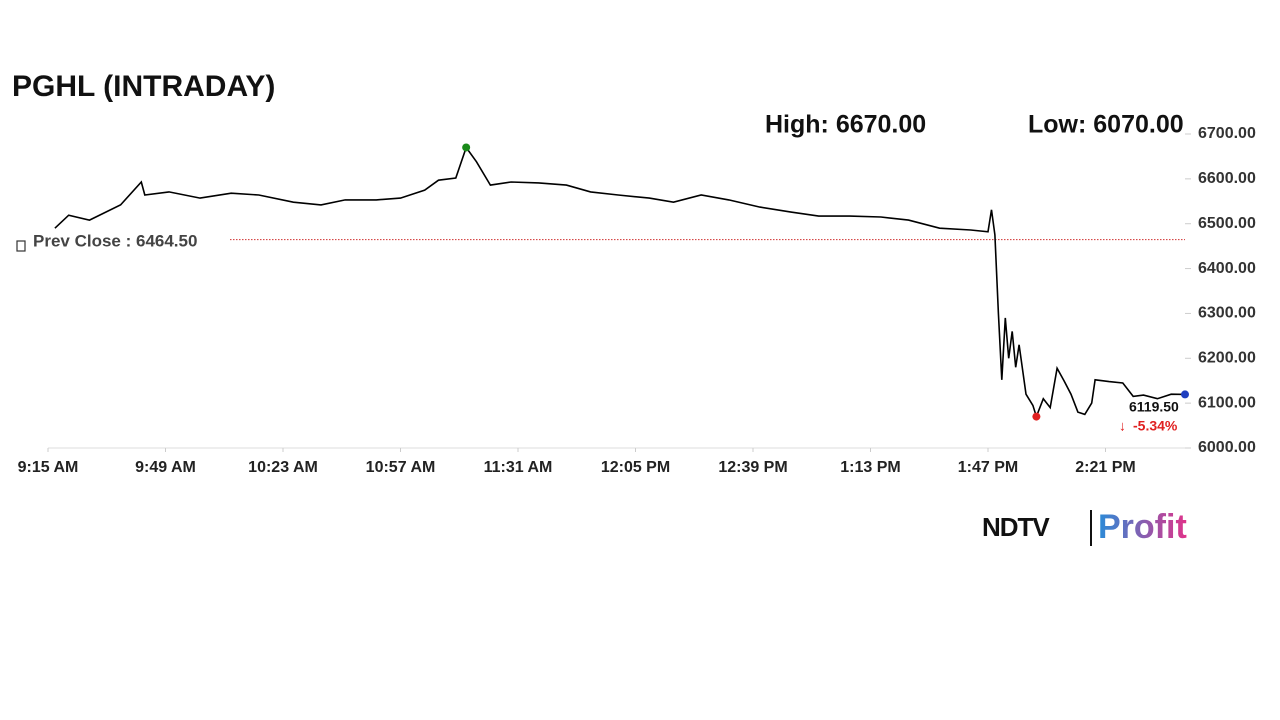 The width and height of the screenshot is (1280, 720). I want to click on last-dot, so click(1185, 394).